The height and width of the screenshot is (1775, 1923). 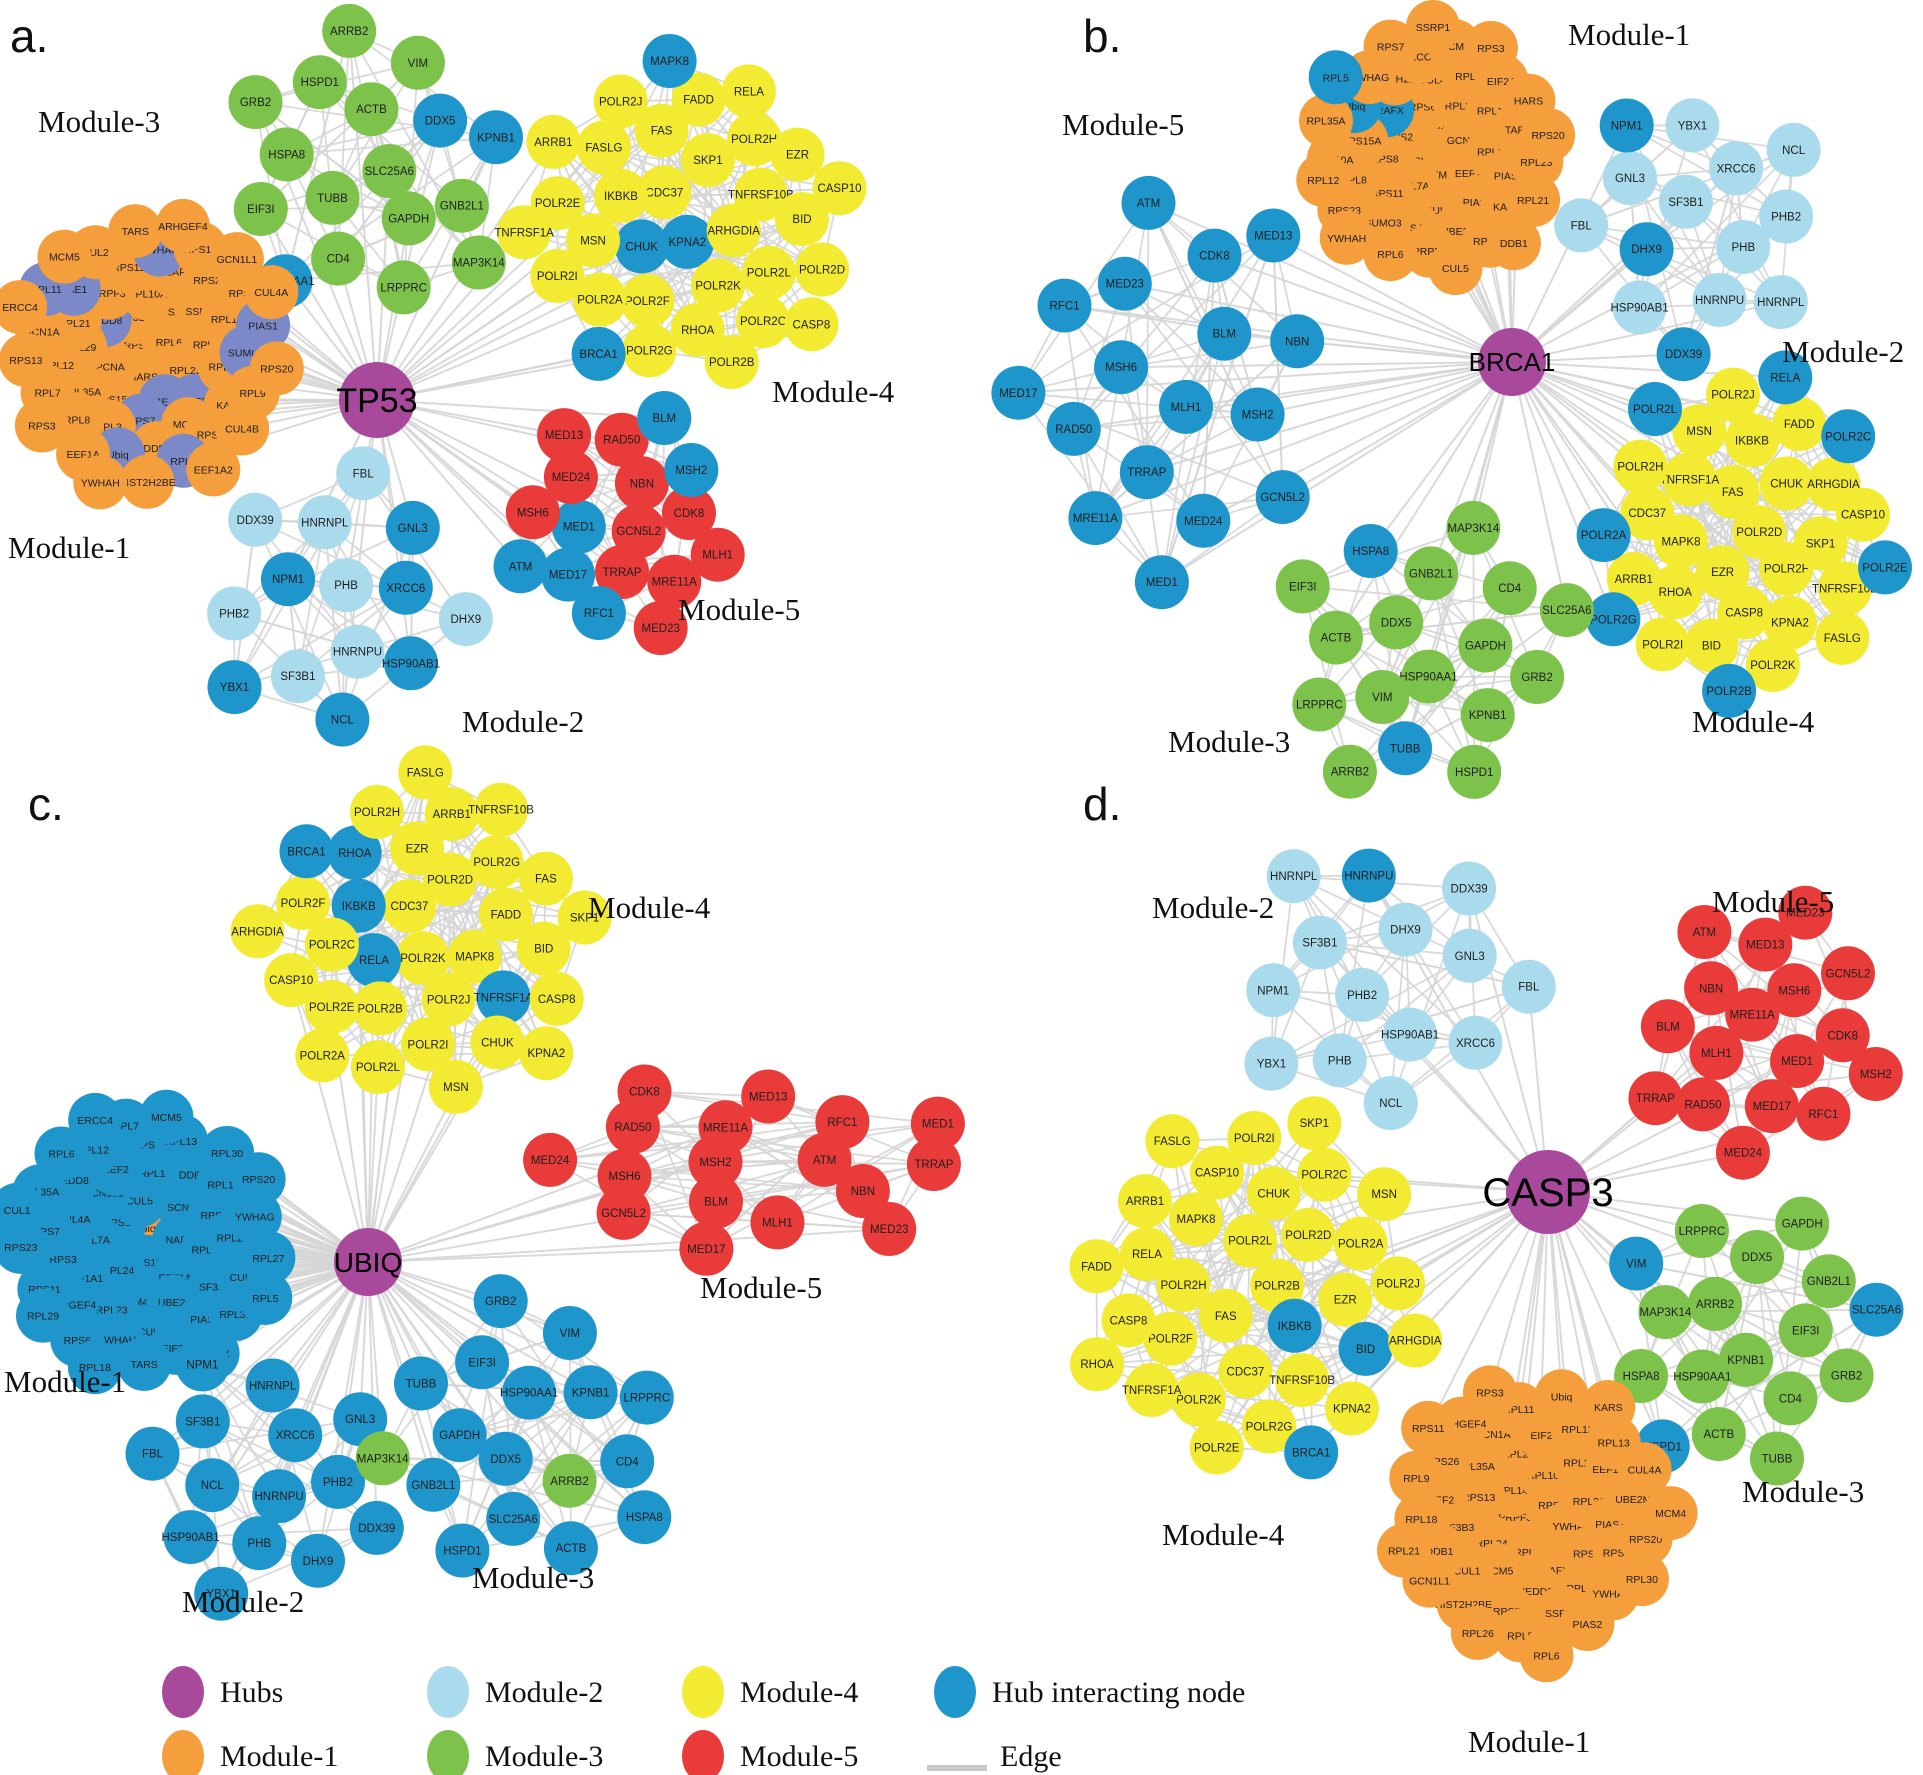 What do you see at coordinates (1876, 1309) in the screenshot?
I see `node-SLC25A6` at bounding box center [1876, 1309].